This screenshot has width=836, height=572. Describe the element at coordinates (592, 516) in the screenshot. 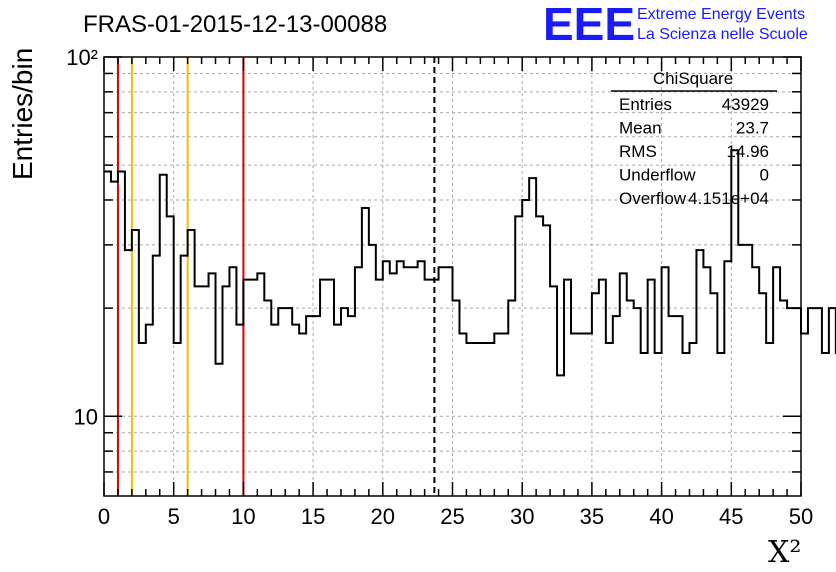

I see `x-tick-label: 35` at that location.